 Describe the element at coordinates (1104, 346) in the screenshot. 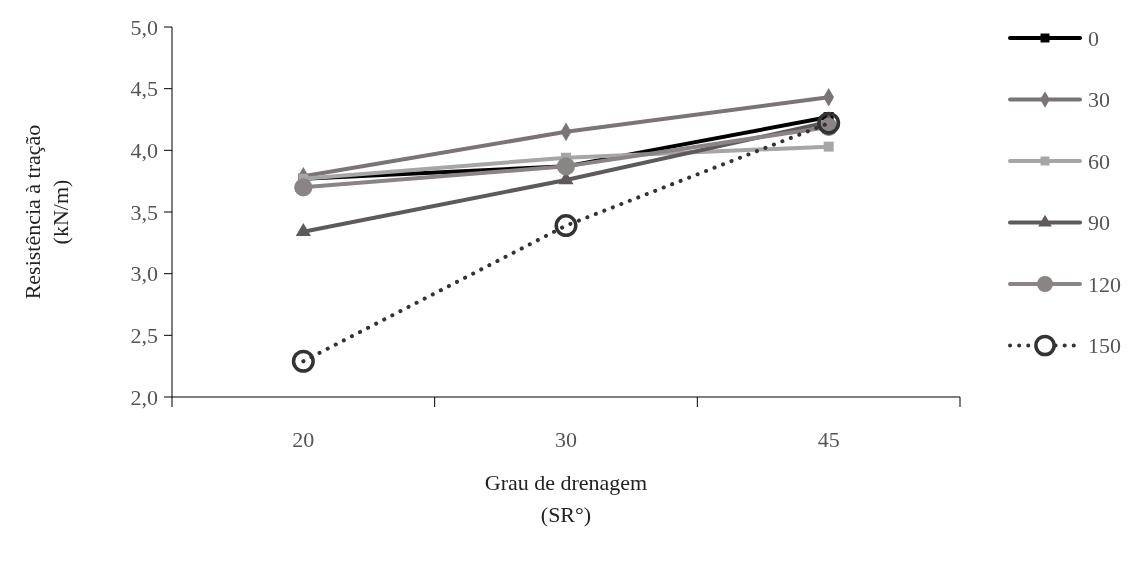

I see `legend-label: 150` at that location.